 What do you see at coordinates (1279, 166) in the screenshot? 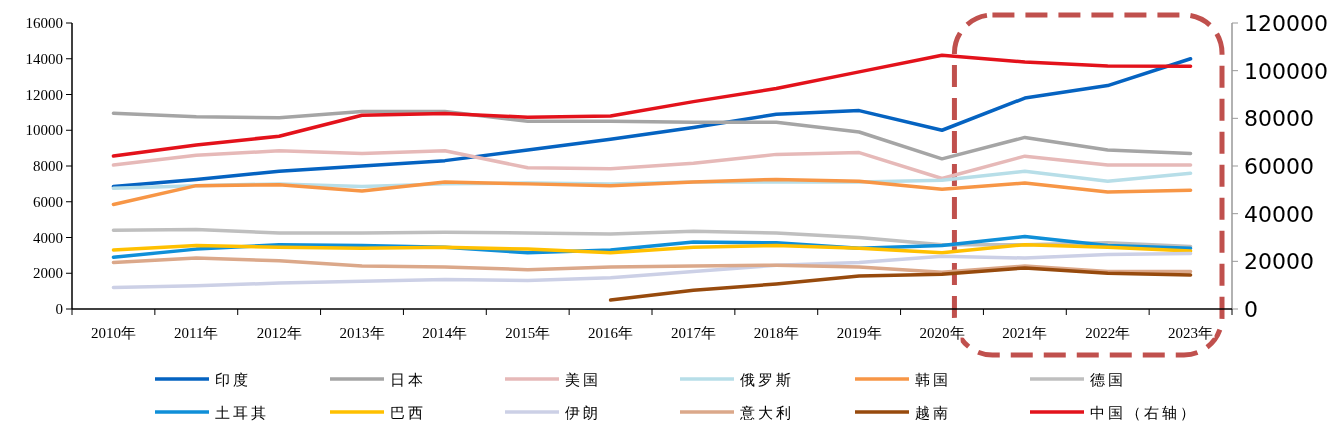
I see `y2-tick-label: 60000` at bounding box center [1279, 166].